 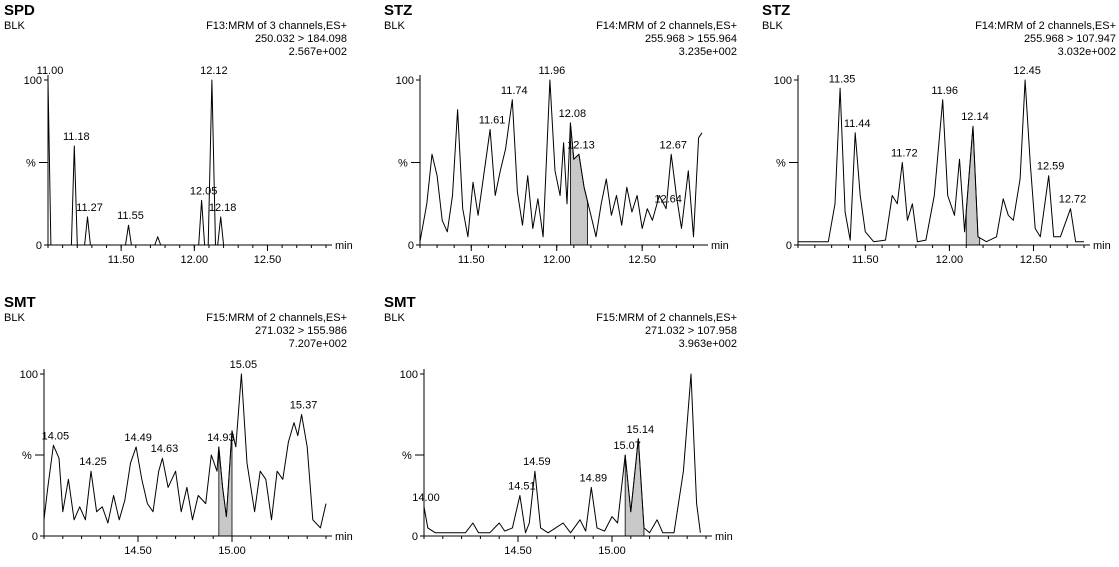 I want to click on peak-label: 12.59, so click(x=1051, y=167).